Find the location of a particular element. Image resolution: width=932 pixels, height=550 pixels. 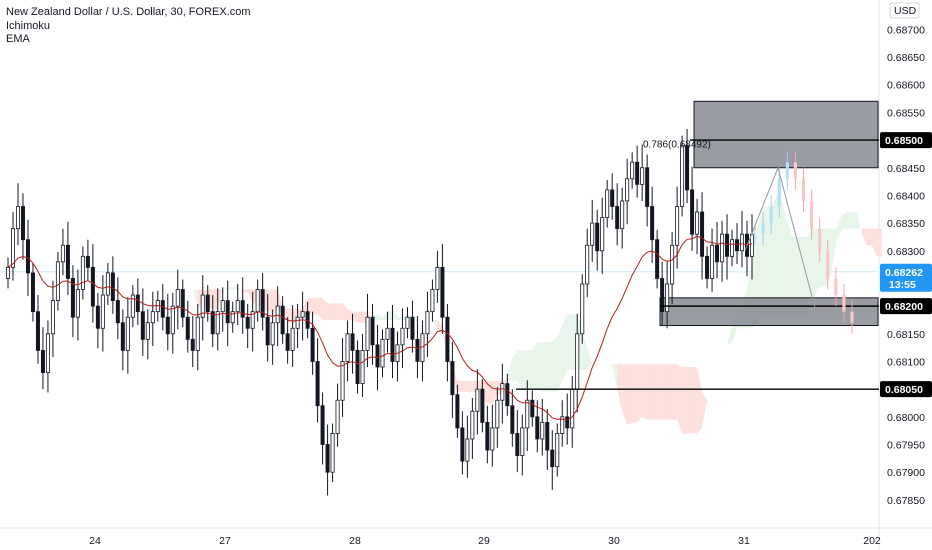

current-price-value: 0.68262 is located at coordinates (904, 273).